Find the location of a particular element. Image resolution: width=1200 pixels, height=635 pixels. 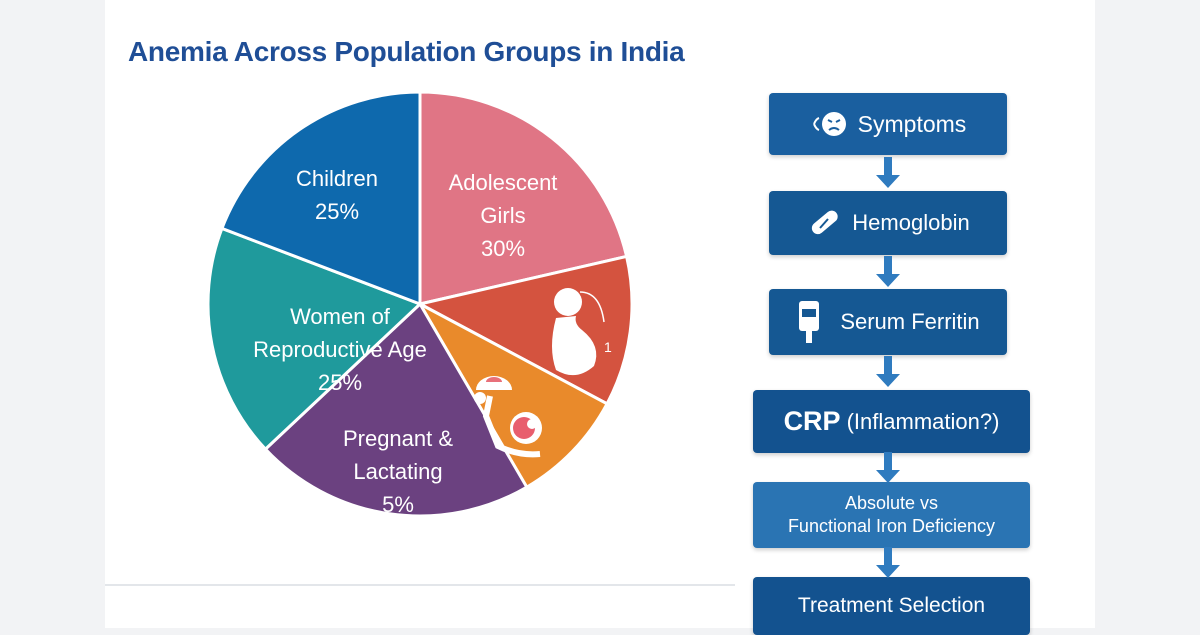

slice-label: Lactating is located at coordinates (397, 471).